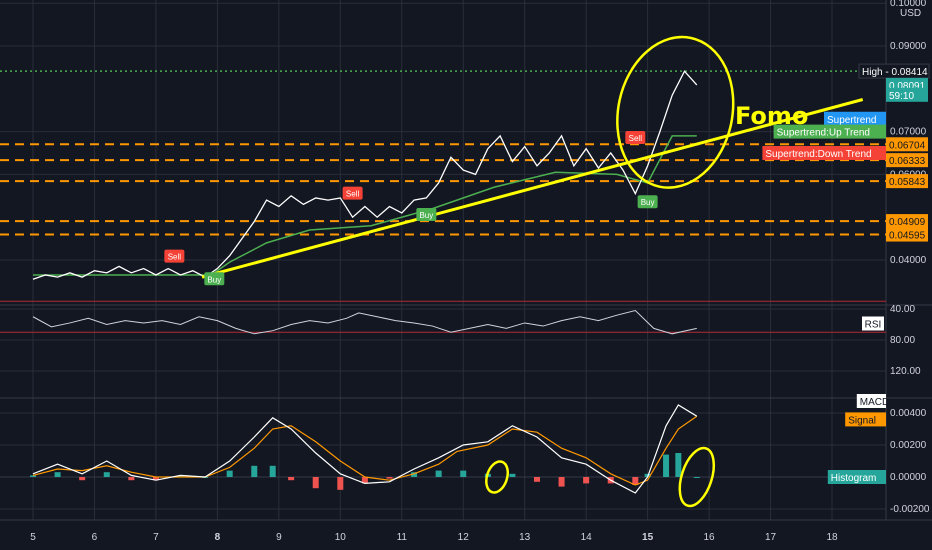  Describe the element at coordinates (402, 537) in the screenshot. I see `time-axis-tick-label: 11` at that location.